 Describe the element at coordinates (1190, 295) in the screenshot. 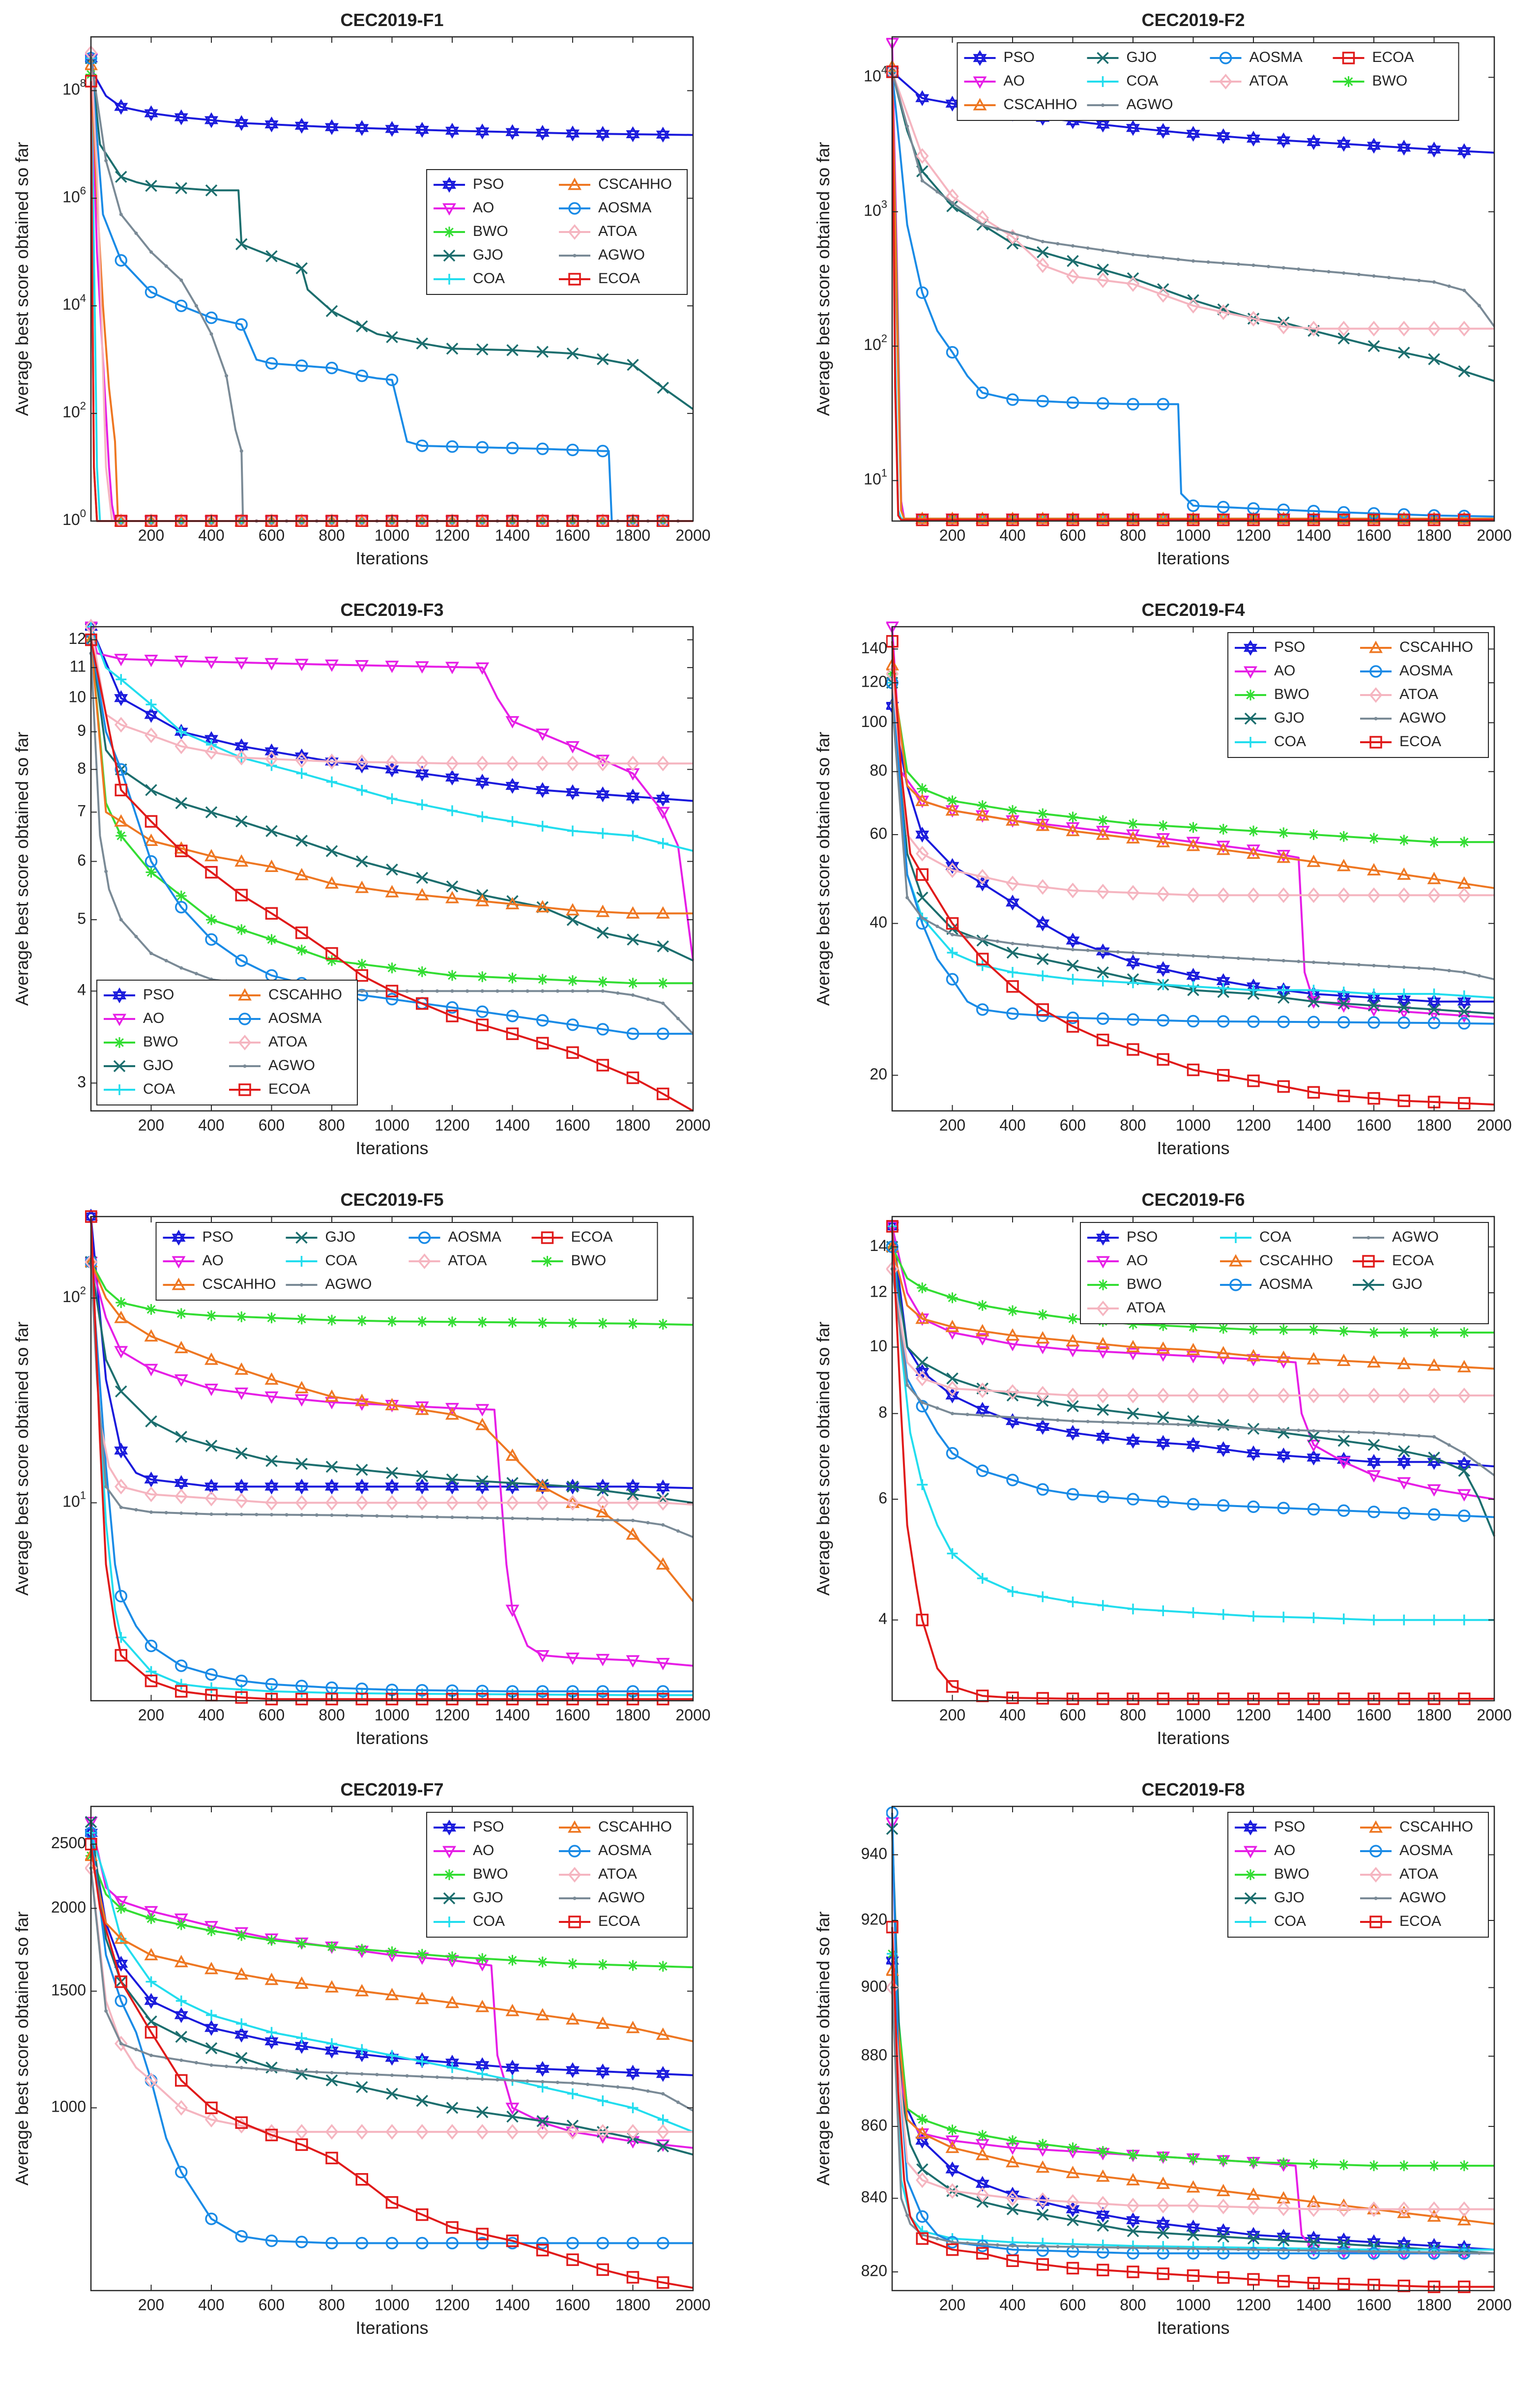

I see `chart-2-series-ecoa` at that location.